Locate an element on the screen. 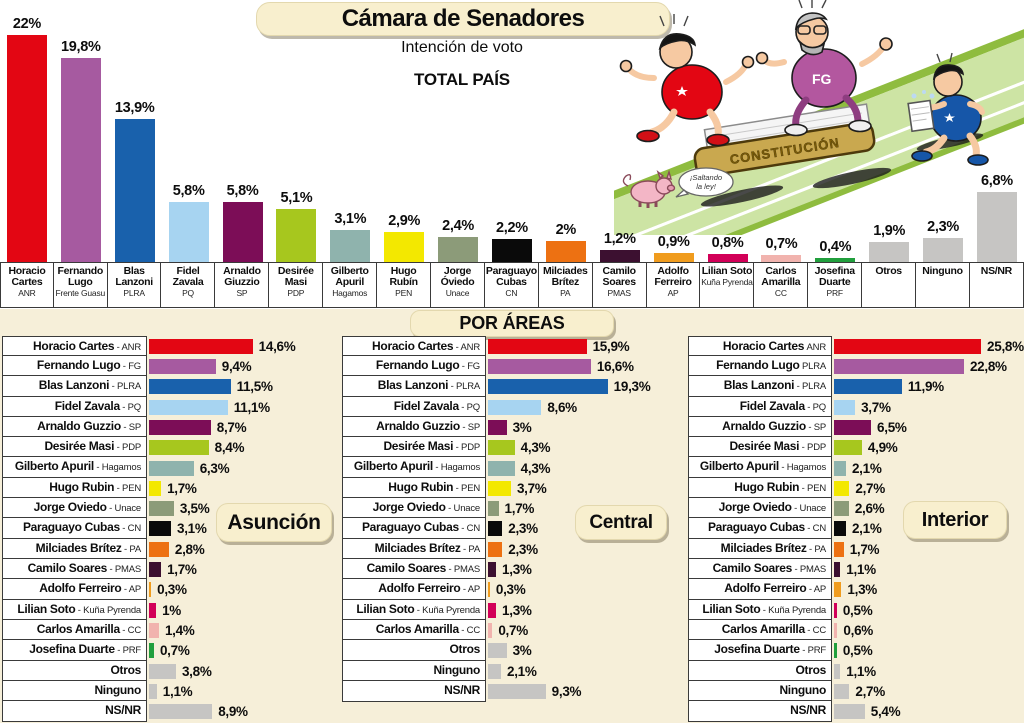 Image resolution: width=1024 pixels, height=723 pixels. area-chart-row: Adolfo Ferreiro - AP 0,3% is located at coordinates (512, 589).